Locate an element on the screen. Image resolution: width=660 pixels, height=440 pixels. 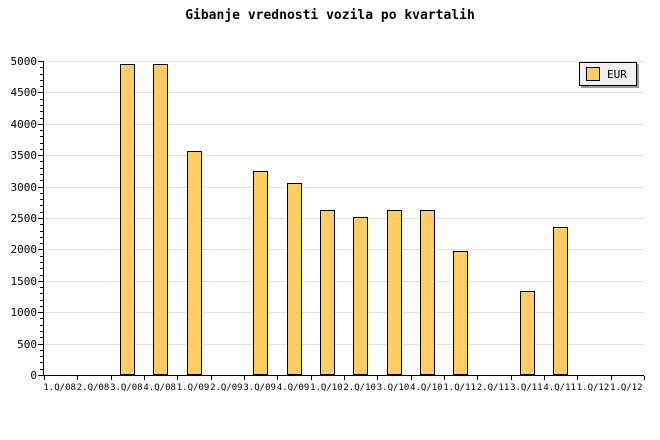
bar-4.Q/09 is located at coordinates (294, 279).